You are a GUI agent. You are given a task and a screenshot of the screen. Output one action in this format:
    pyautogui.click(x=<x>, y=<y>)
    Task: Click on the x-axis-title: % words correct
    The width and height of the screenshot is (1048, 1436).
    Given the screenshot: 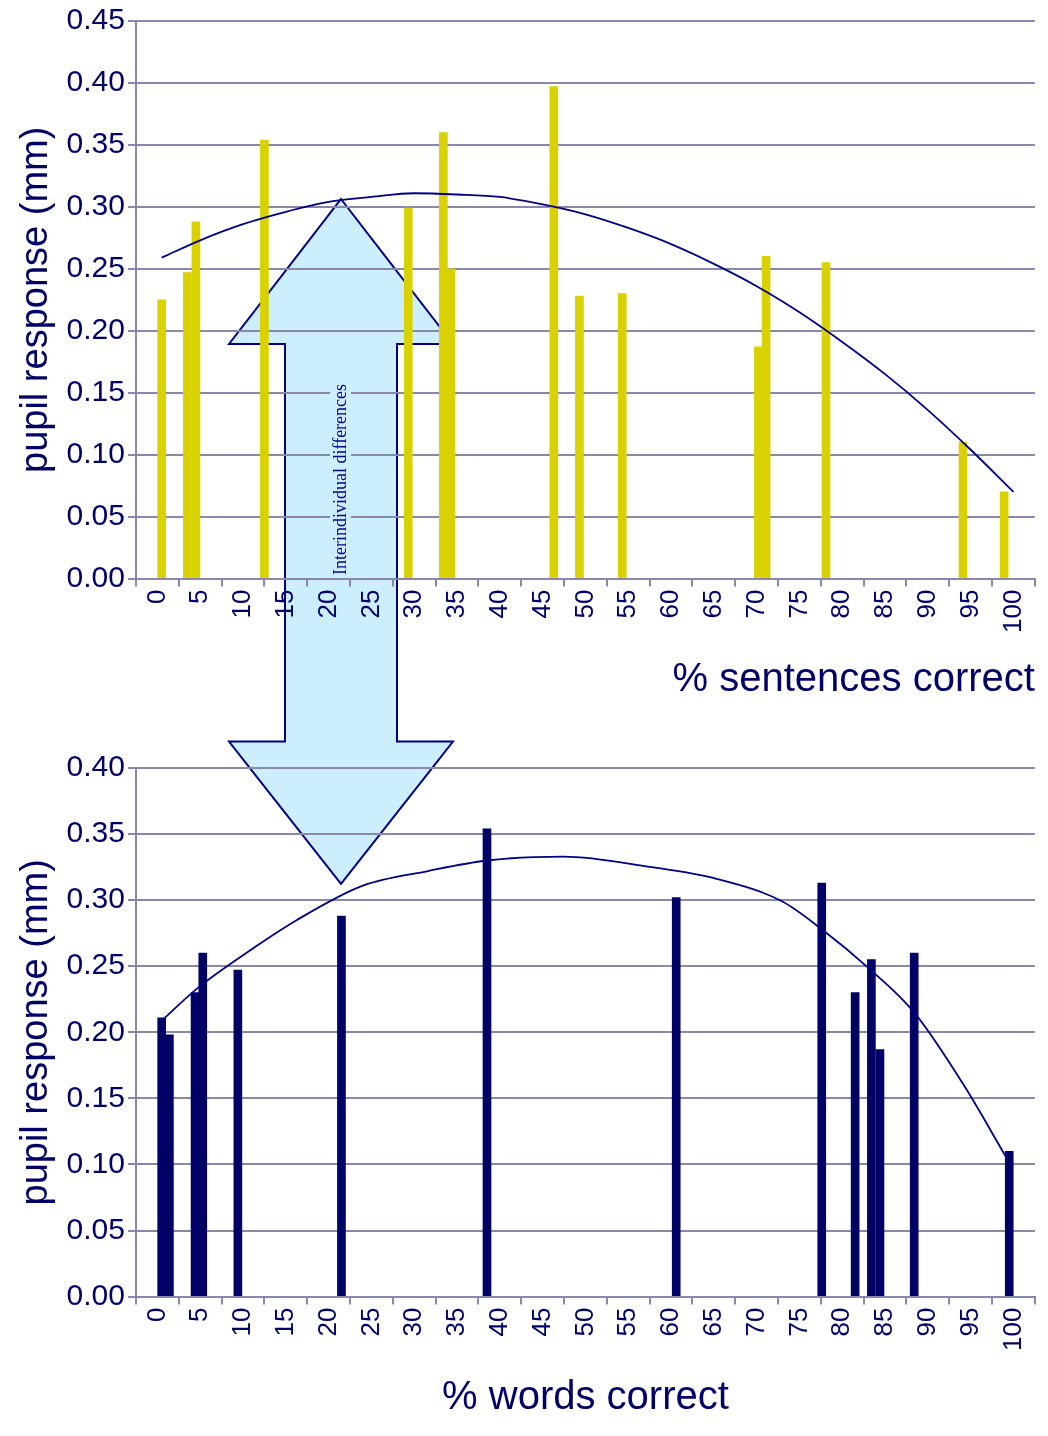 What is the action you would take?
    pyautogui.click(x=585, y=1395)
    